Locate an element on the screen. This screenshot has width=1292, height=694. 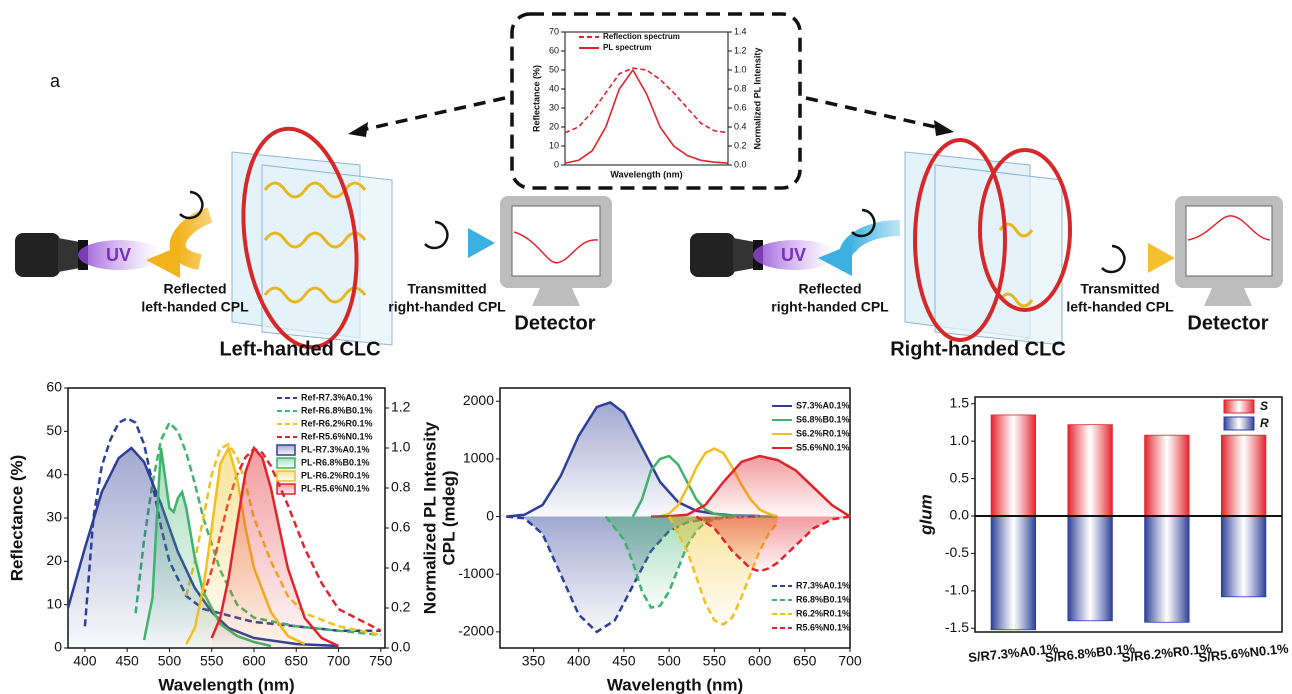
y-tick-label: 1000 is located at coordinates (478, 458).